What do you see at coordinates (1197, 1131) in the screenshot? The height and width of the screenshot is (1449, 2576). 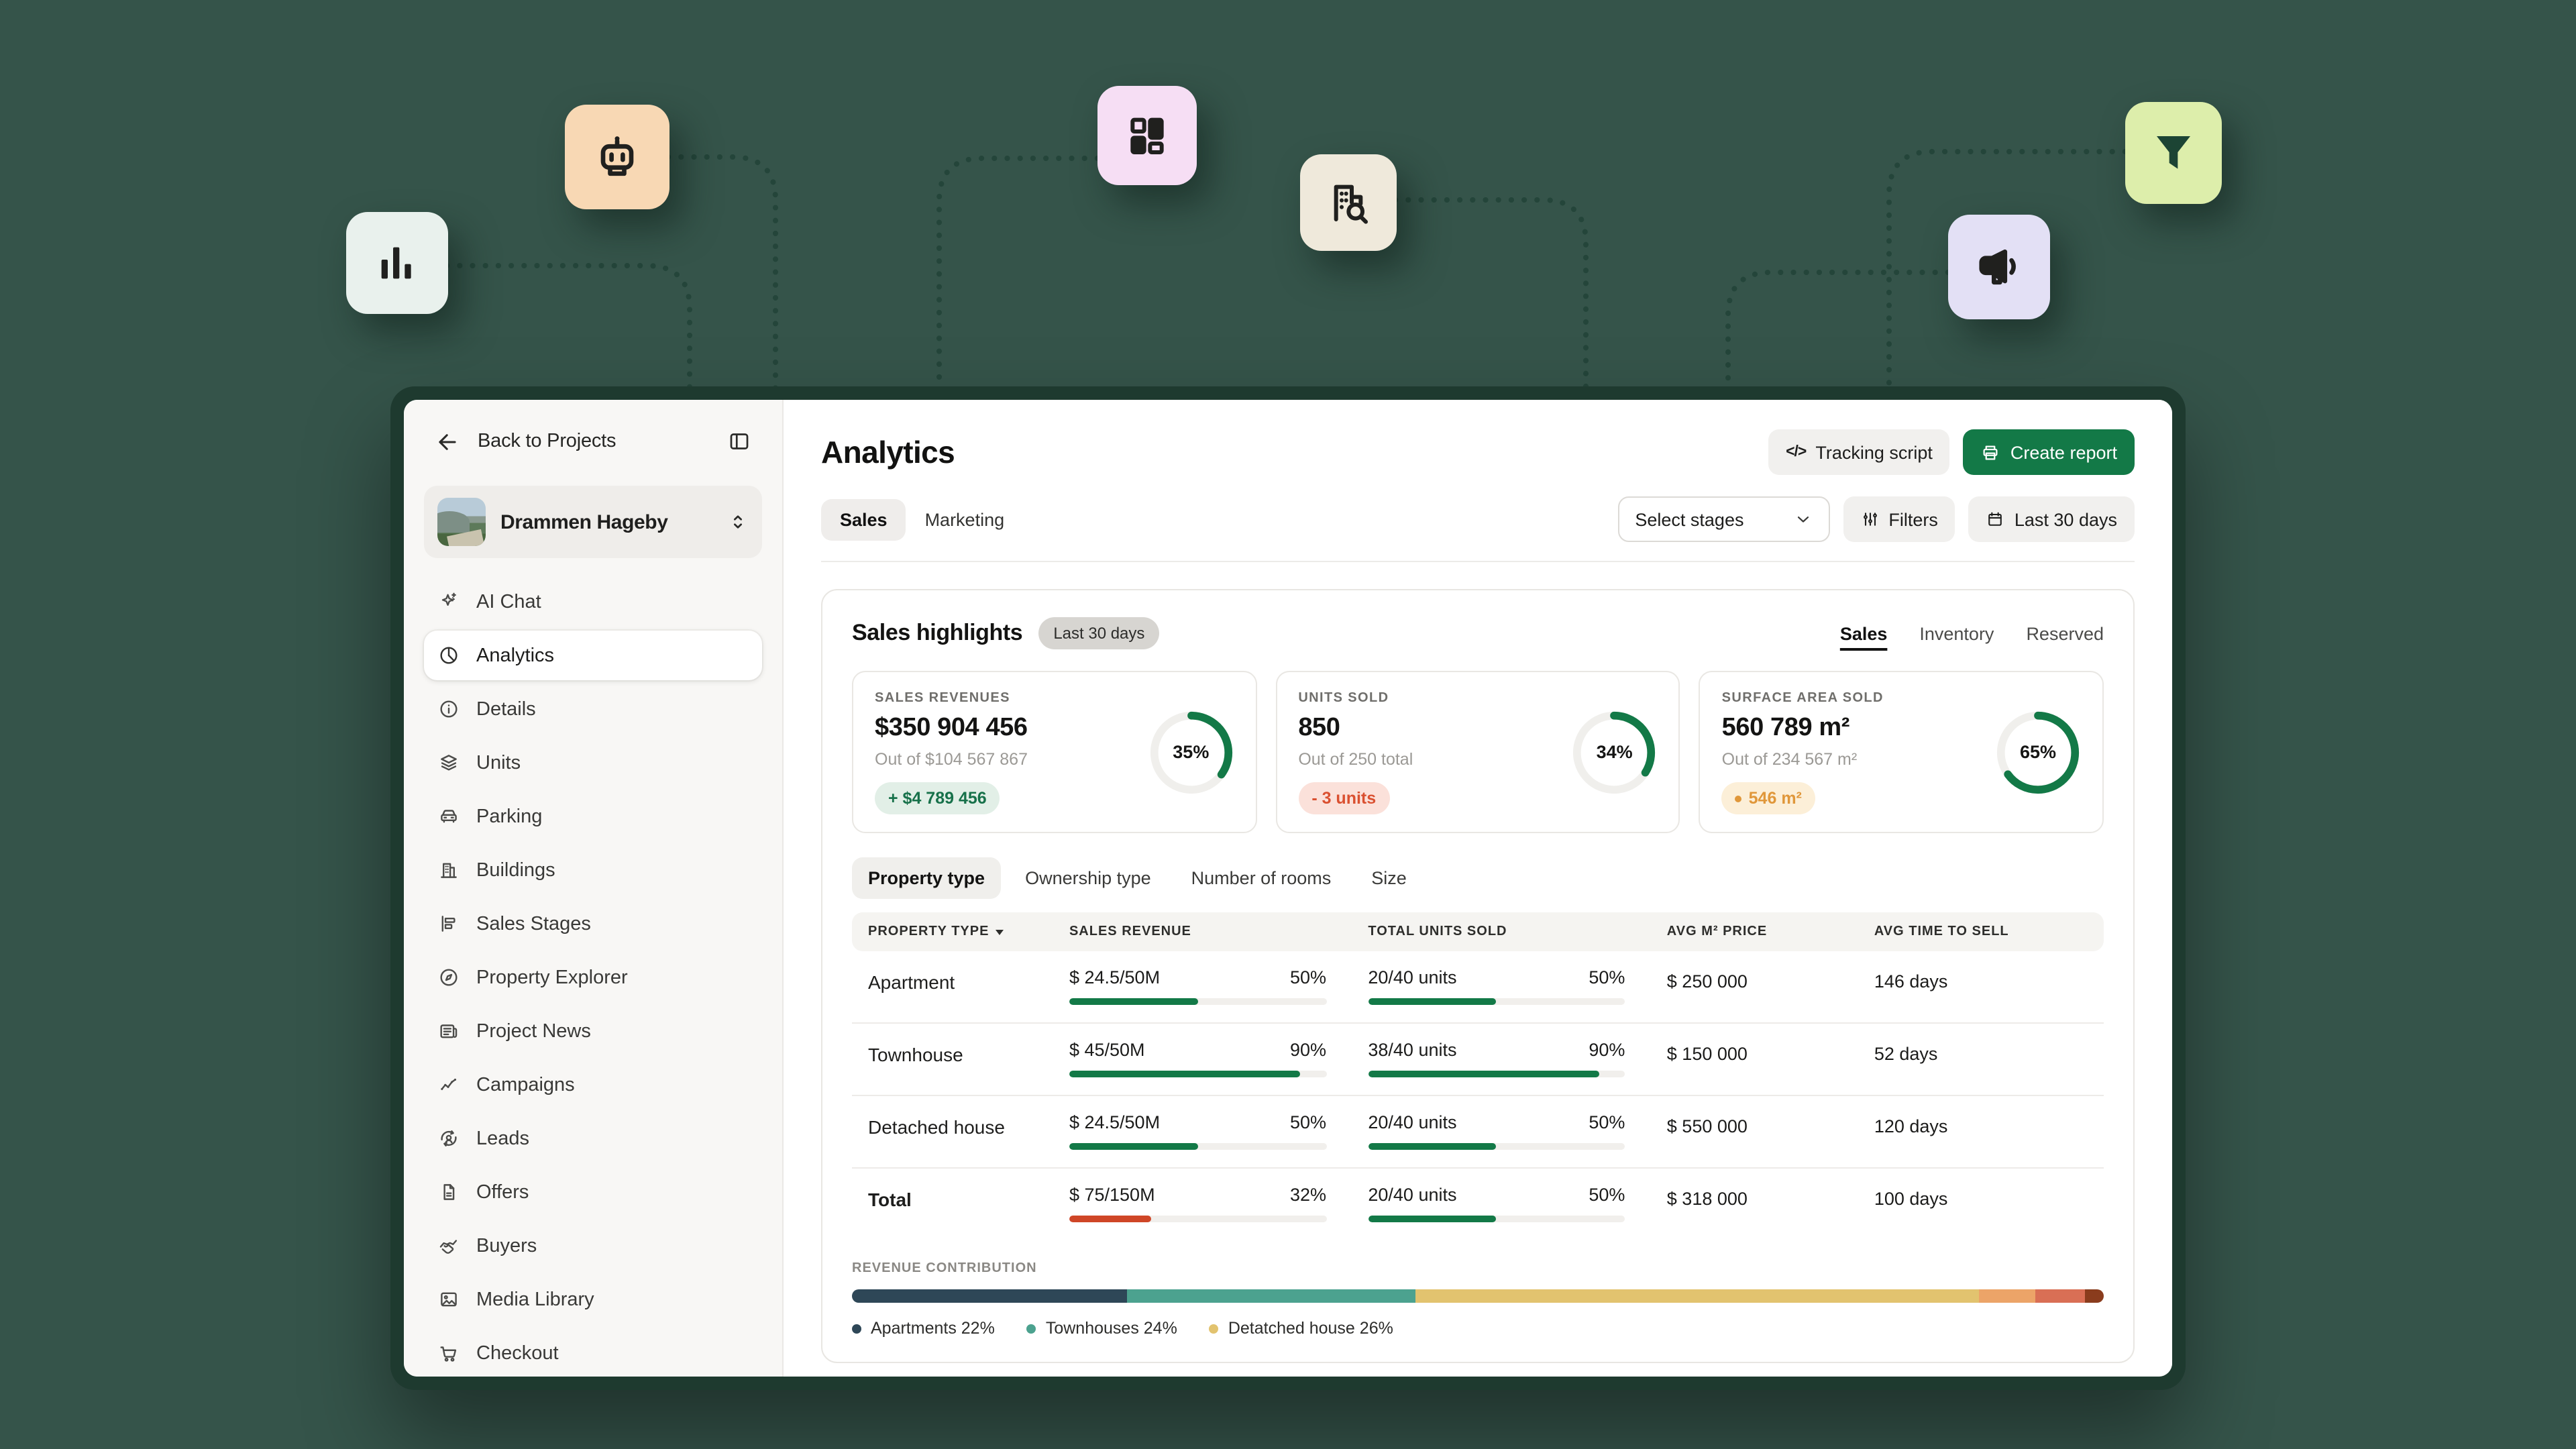 I see `revenue-meter: $ 24.5/50M 50%` at bounding box center [1197, 1131].